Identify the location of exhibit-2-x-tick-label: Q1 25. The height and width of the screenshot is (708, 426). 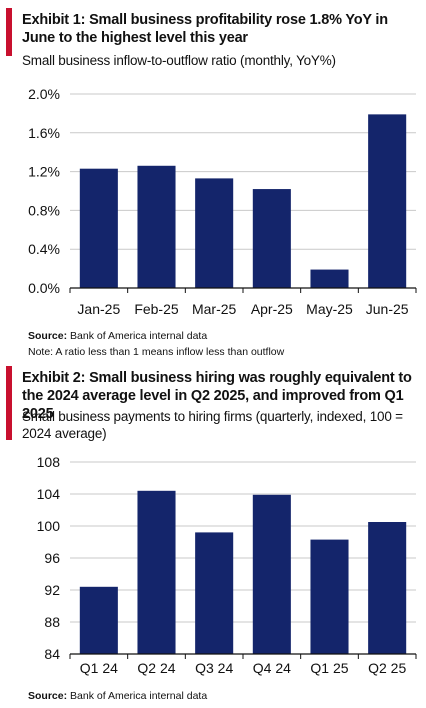
(329, 668).